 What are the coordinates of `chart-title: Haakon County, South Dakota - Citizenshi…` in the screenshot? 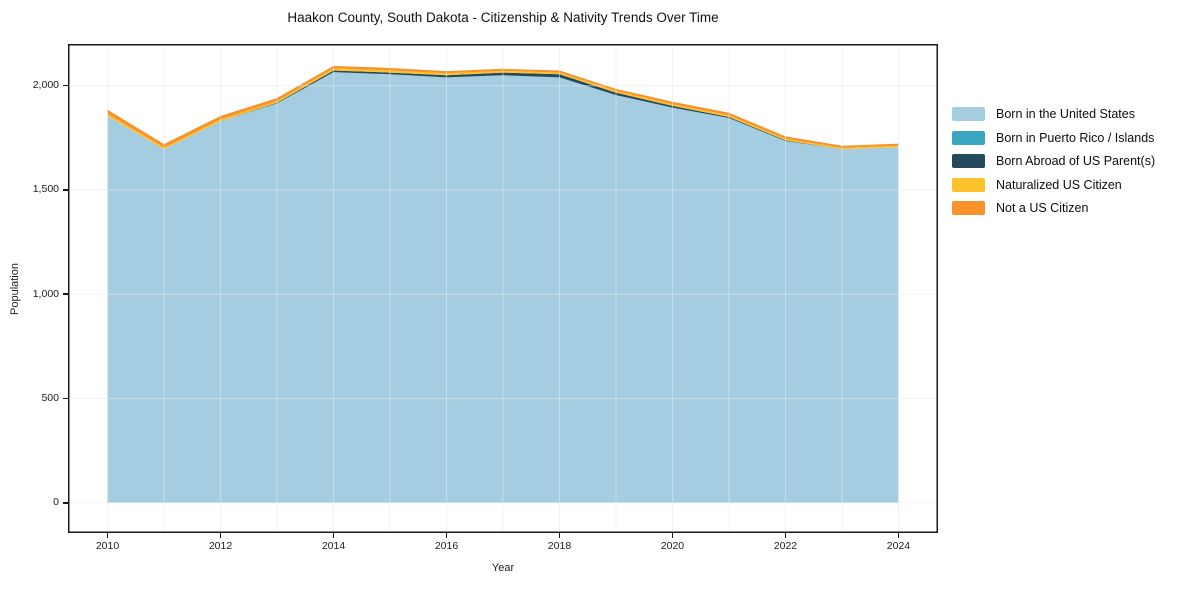 It's located at (503, 17).